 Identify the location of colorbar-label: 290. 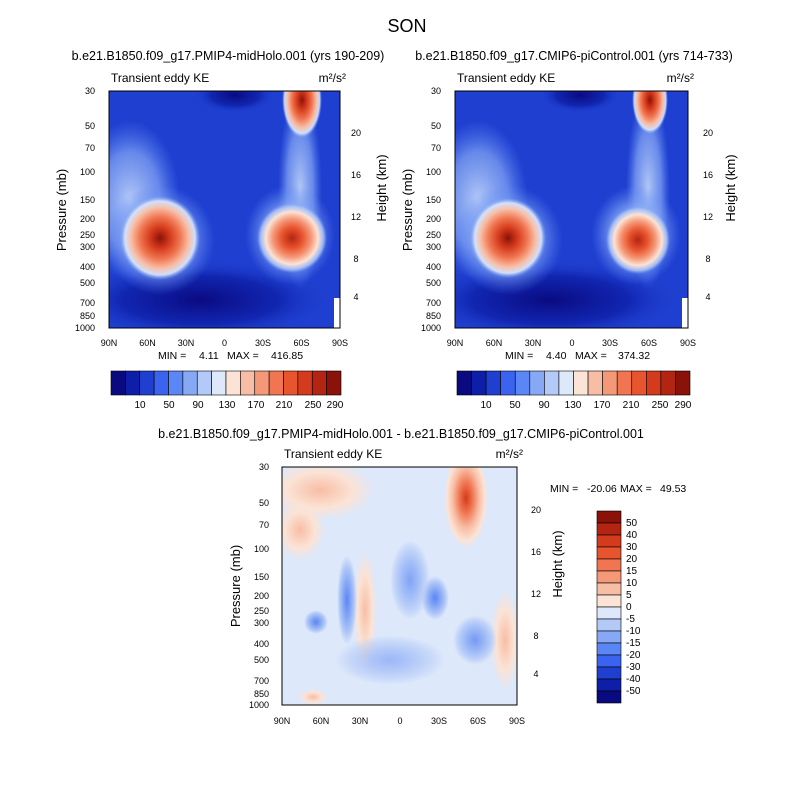
(683, 405).